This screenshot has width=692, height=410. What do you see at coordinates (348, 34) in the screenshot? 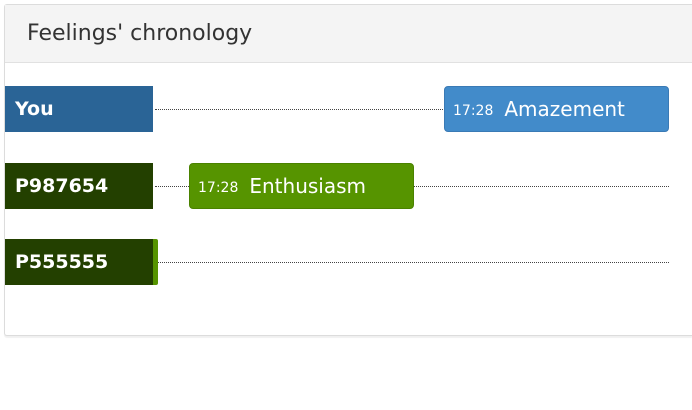
I see `panel-header: Feelings' chronology` at bounding box center [348, 34].